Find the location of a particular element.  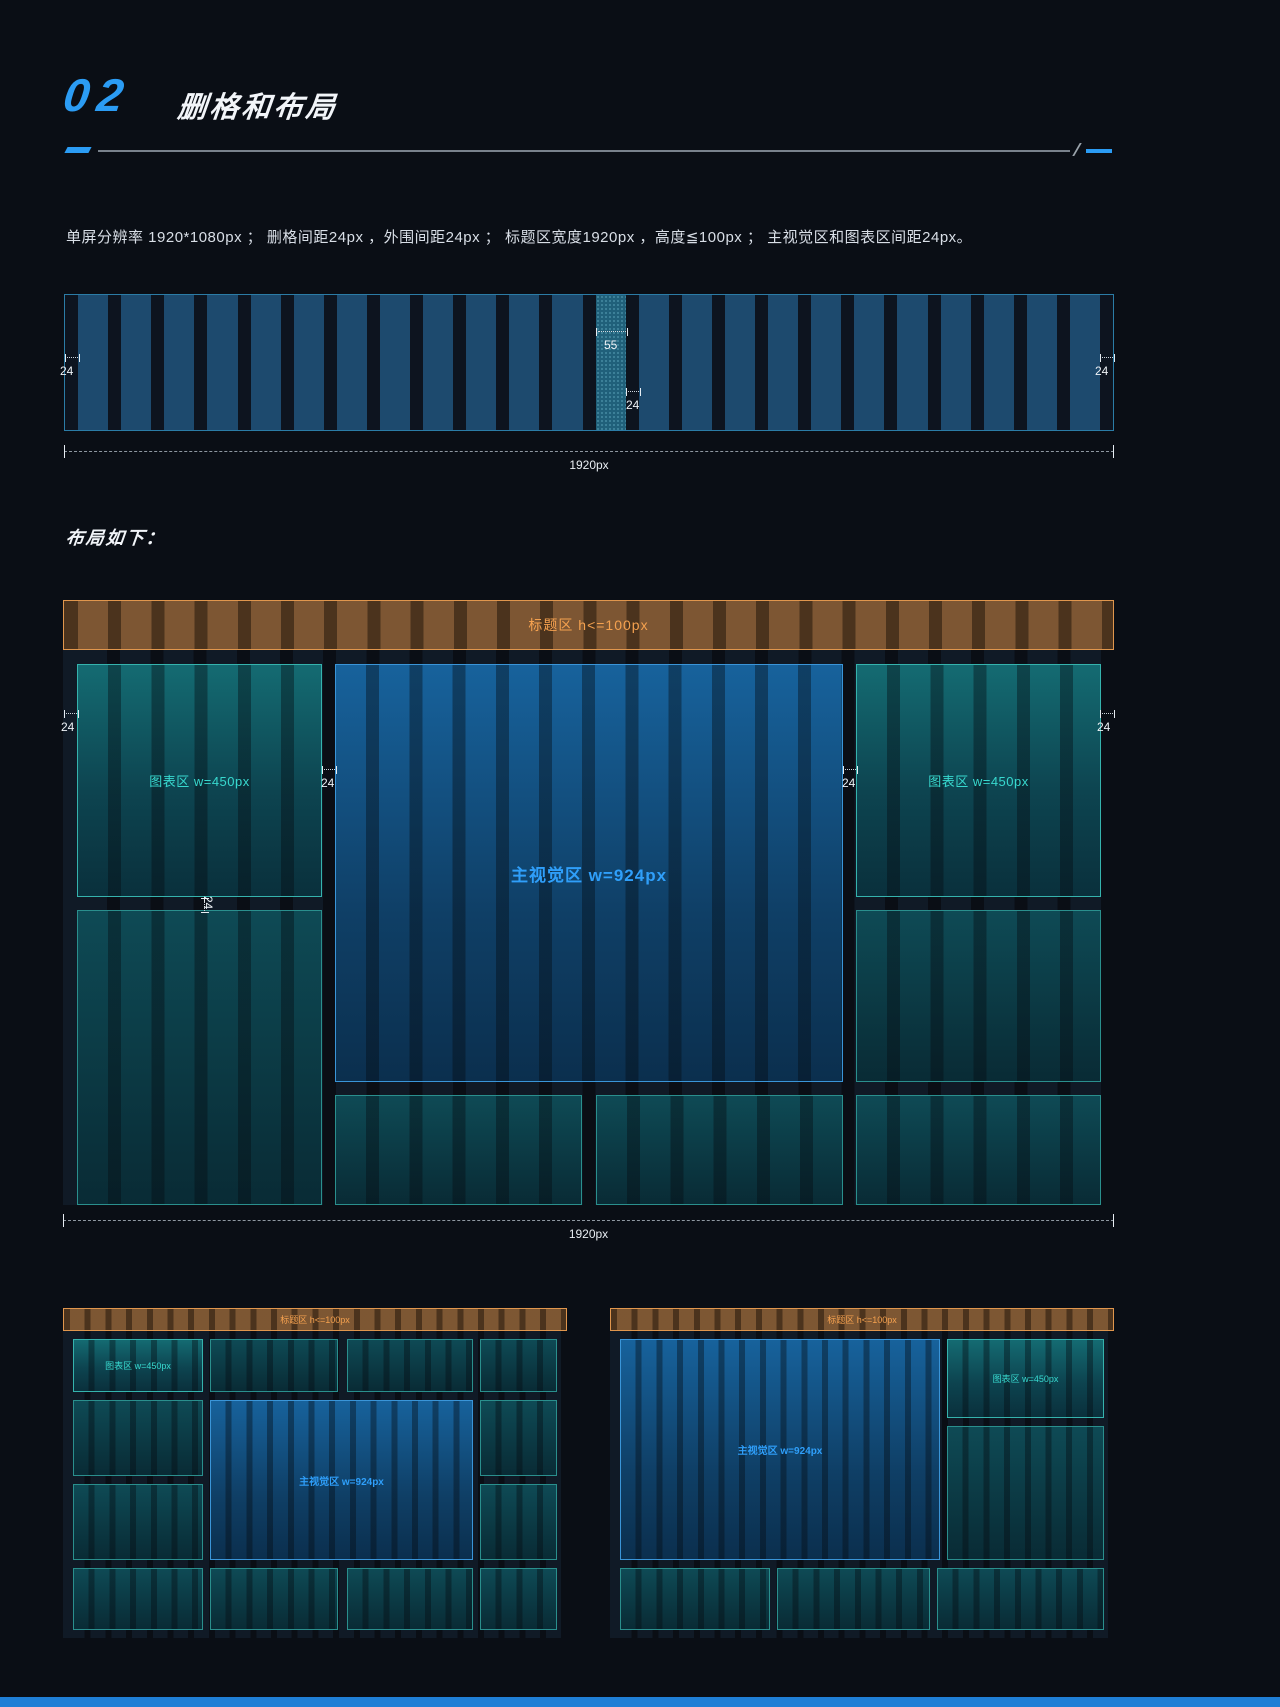

footer-accent-bar is located at coordinates (640, 1702).